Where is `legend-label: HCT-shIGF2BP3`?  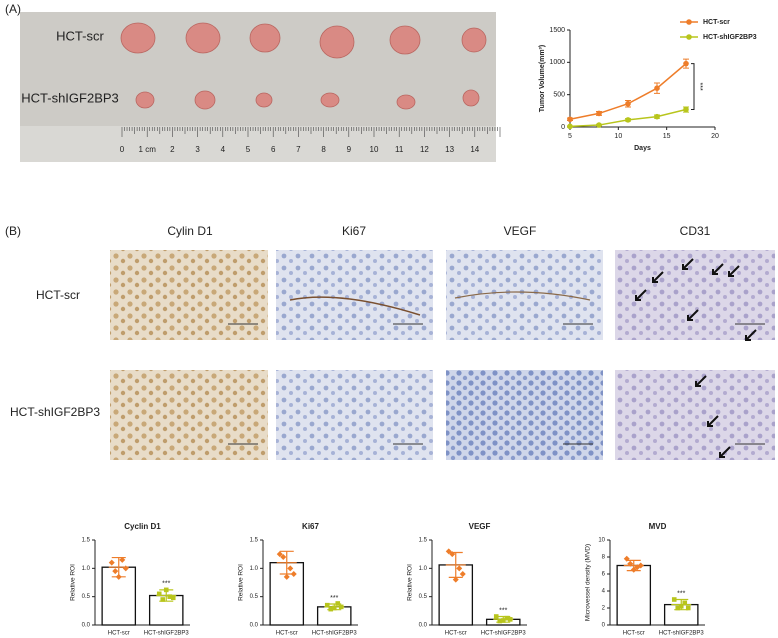
legend-label: HCT-shIGF2BP3 is located at coordinates (730, 37).